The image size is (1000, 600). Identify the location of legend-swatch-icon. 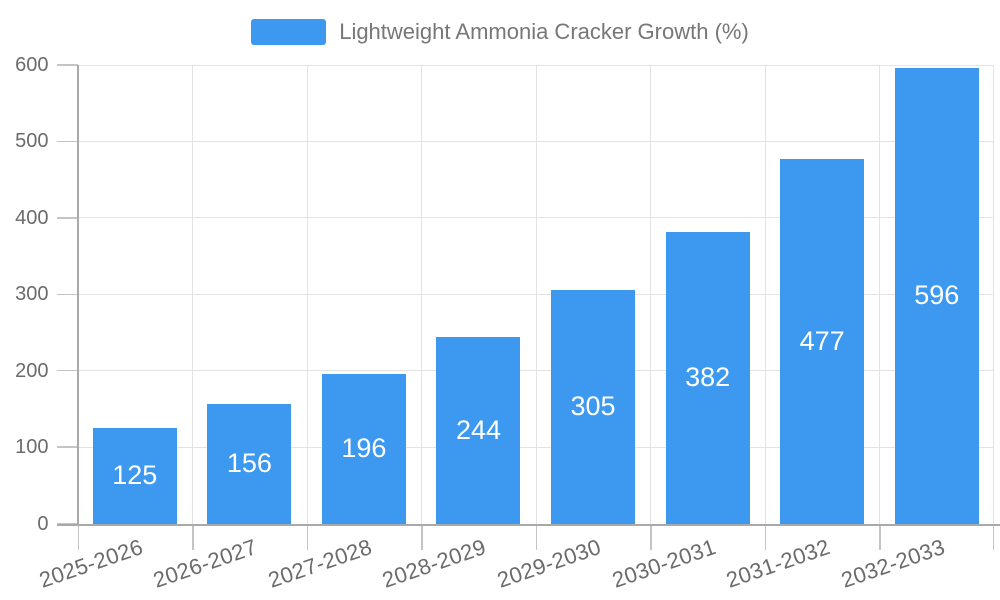
(289, 32).